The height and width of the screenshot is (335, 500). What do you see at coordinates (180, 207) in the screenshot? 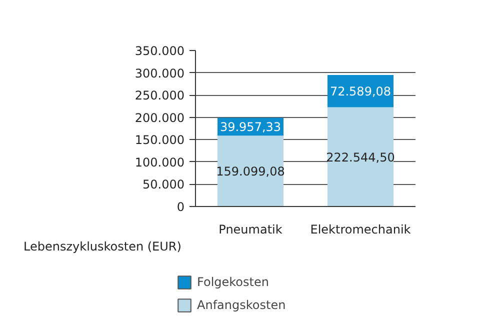
I see `y-tick-label: 0` at bounding box center [180, 207].